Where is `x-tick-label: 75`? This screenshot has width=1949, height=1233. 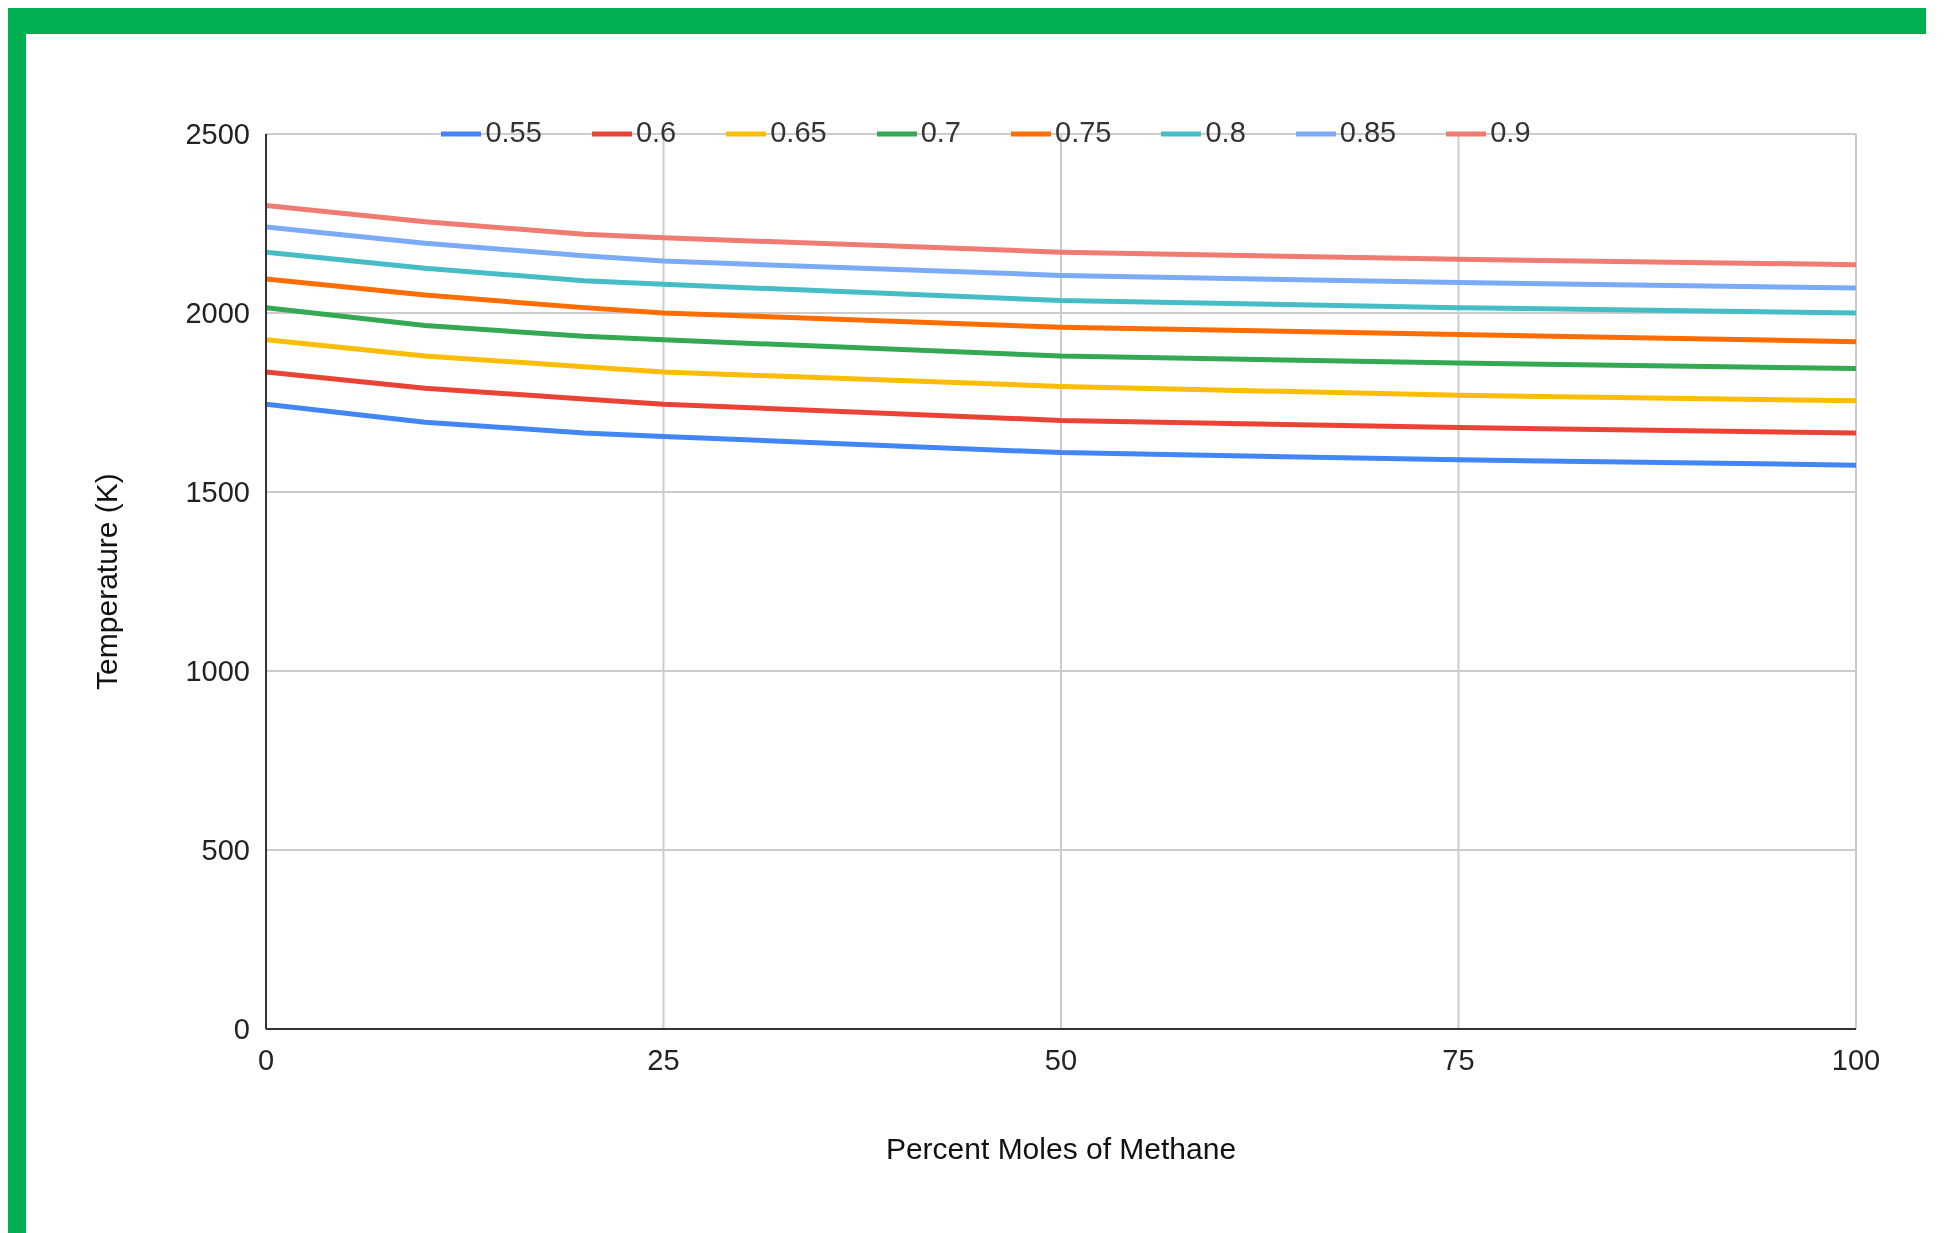 x-tick-label: 75 is located at coordinates (1458, 1059).